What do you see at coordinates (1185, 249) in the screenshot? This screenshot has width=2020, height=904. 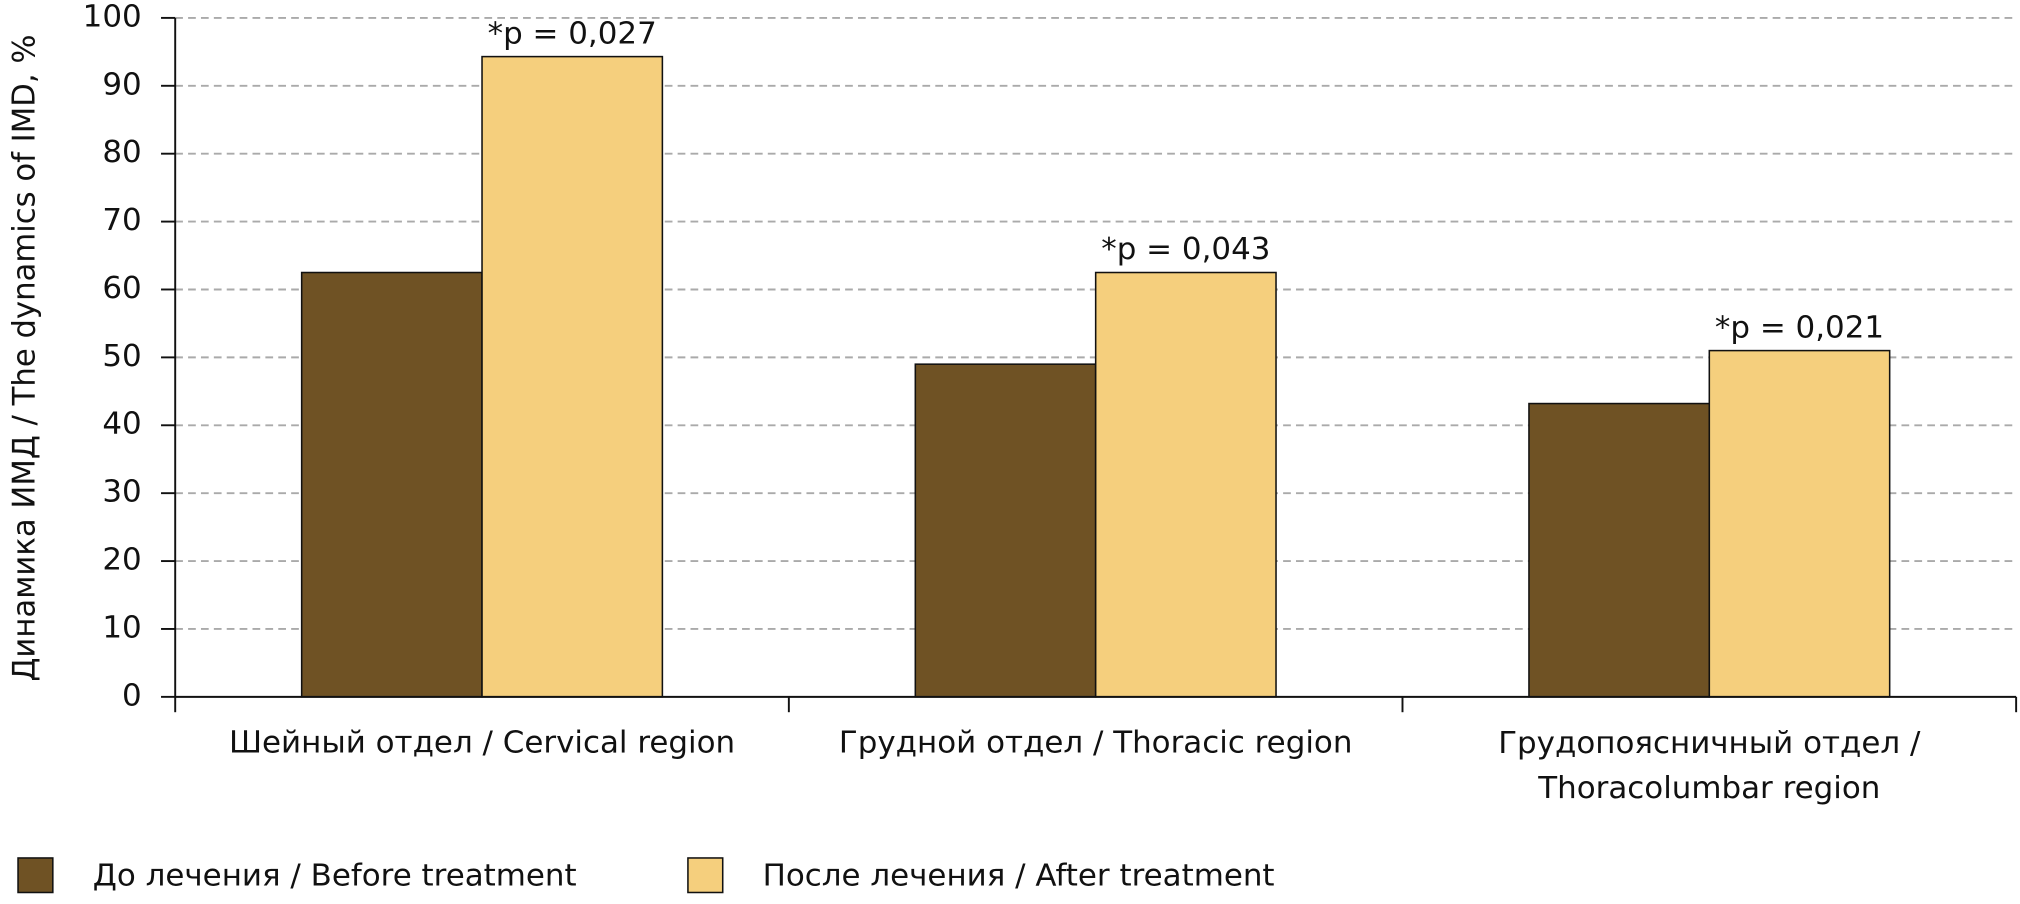 I see `annotation: *p = 0,043` at bounding box center [1185, 249].